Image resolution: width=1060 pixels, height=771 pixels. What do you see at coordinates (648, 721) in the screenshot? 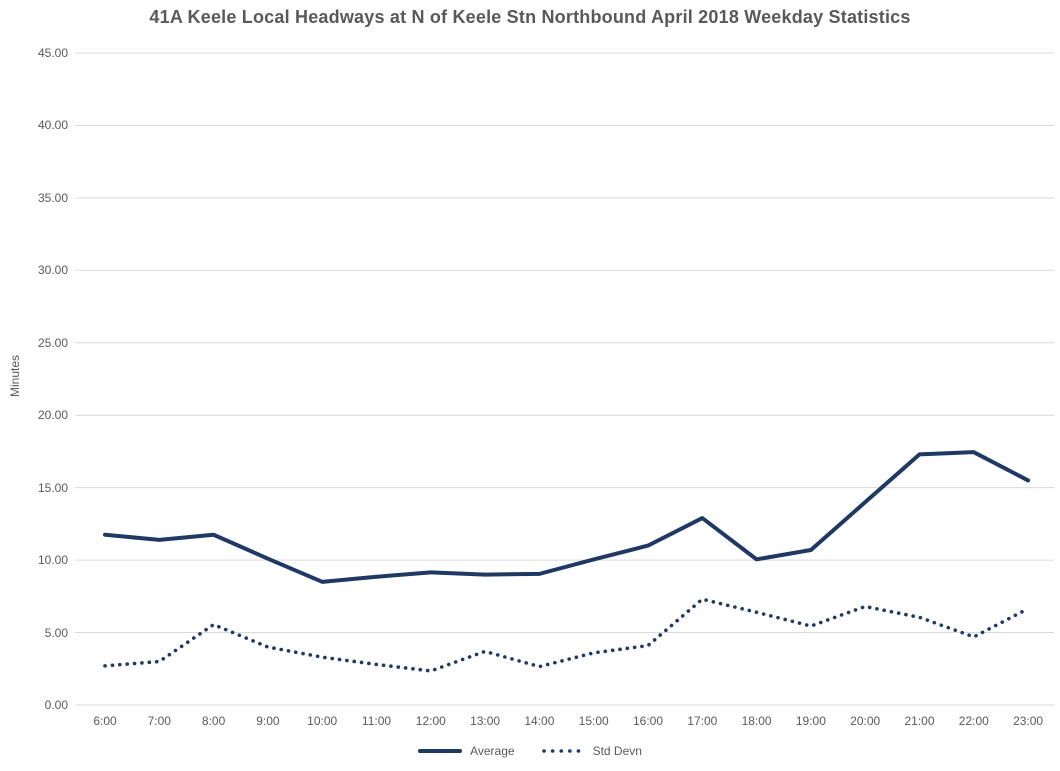
I see `x-tick-label: 16:00` at bounding box center [648, 721].